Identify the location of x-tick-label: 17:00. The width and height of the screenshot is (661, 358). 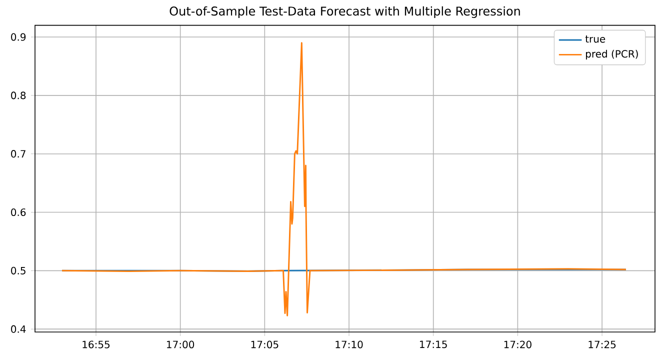
(180, 344).